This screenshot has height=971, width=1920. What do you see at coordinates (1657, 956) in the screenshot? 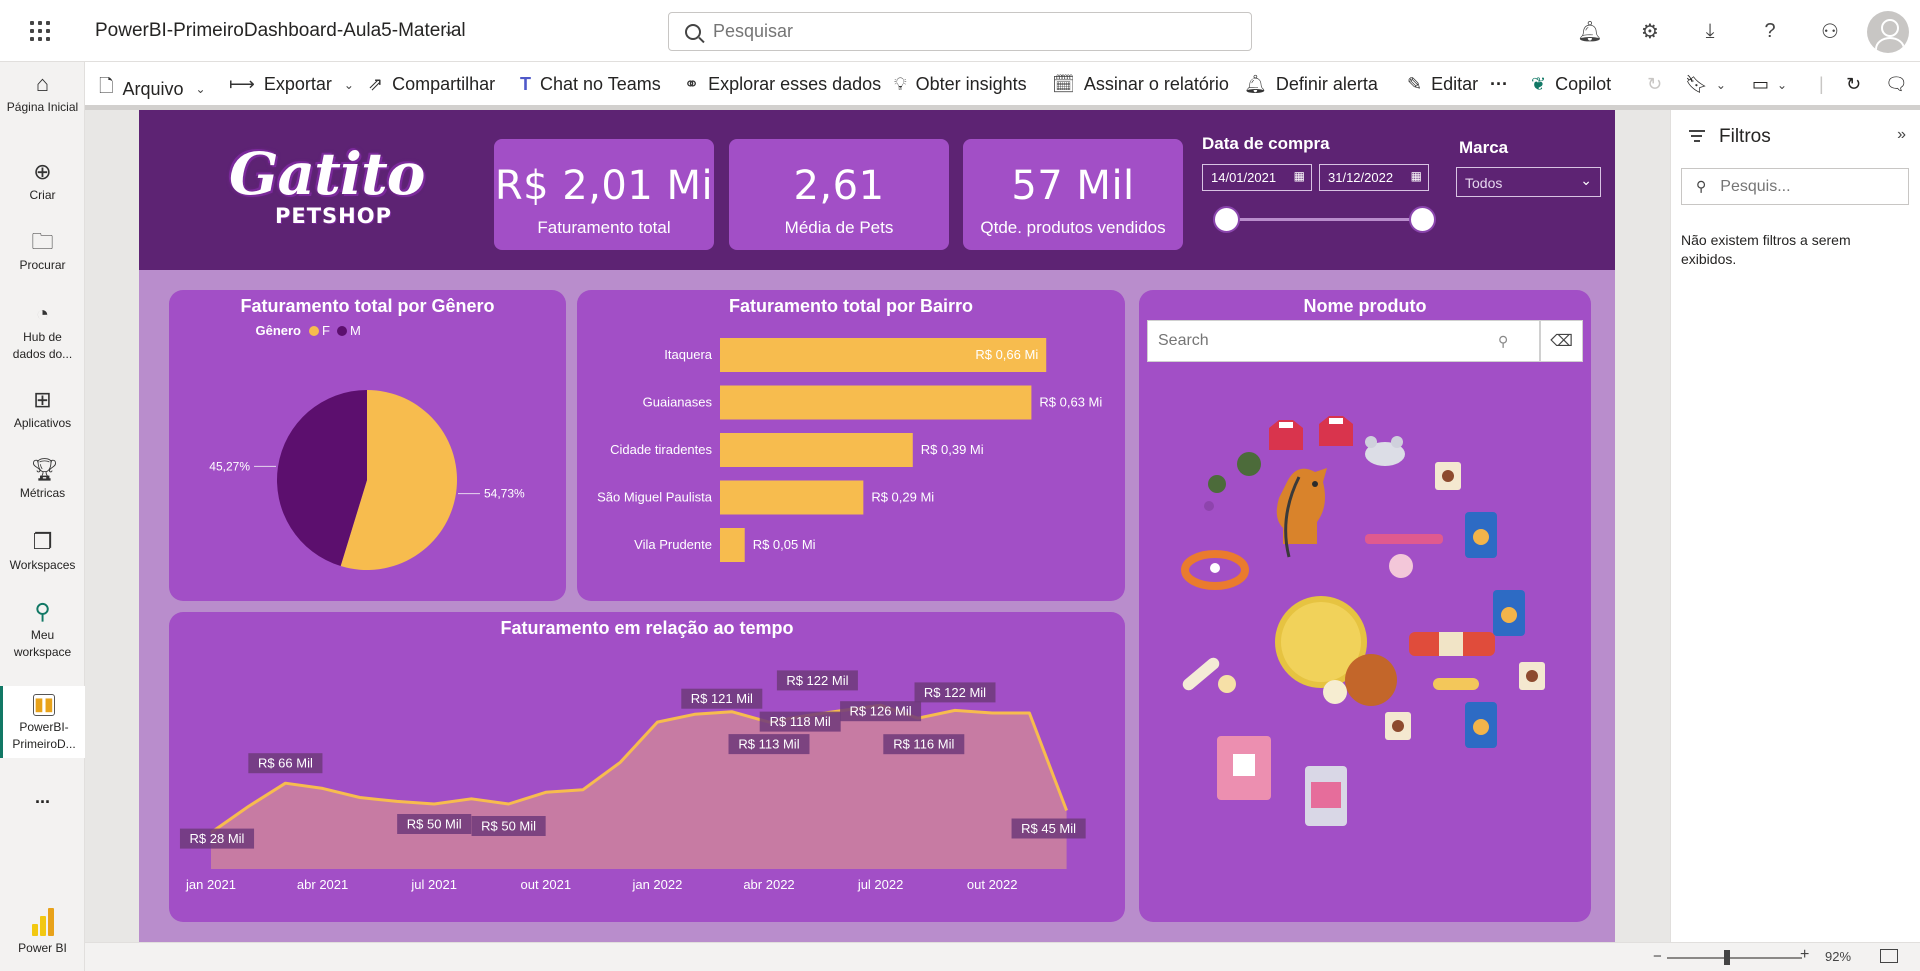
I see `zoom-out-button: −` at bounding box center [1657, 956].